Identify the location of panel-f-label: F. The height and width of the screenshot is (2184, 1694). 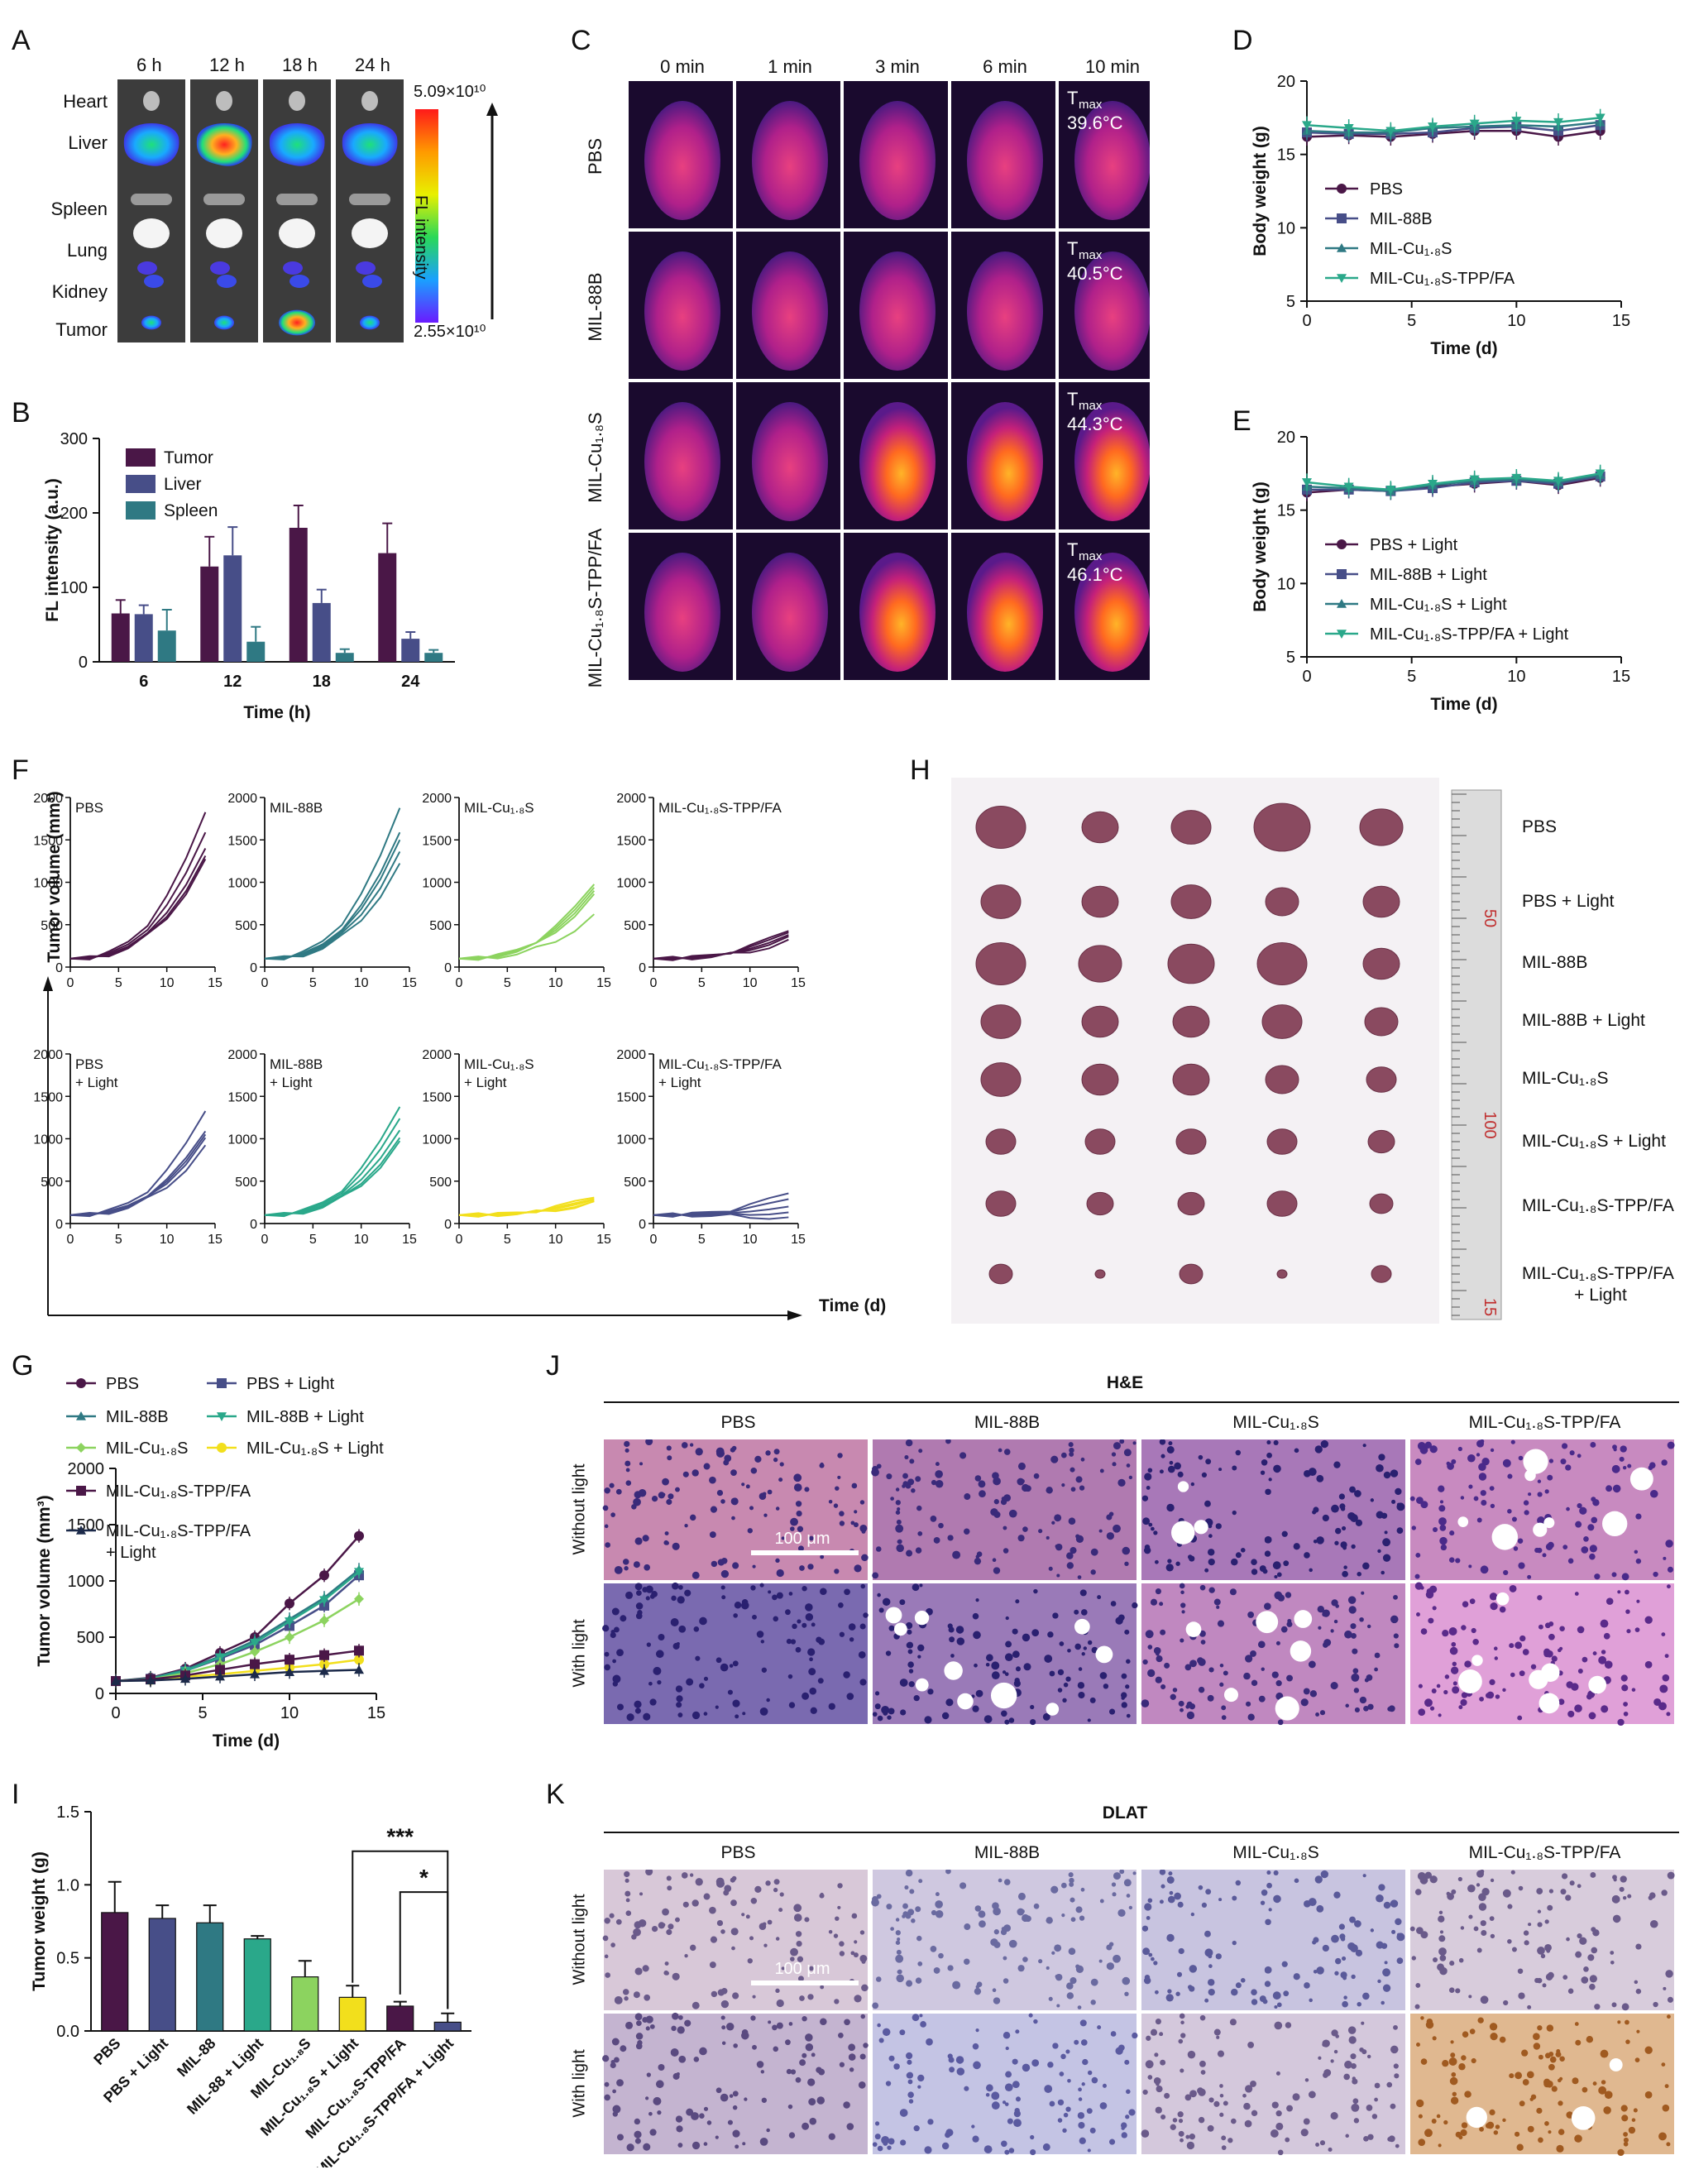
(20, 770).